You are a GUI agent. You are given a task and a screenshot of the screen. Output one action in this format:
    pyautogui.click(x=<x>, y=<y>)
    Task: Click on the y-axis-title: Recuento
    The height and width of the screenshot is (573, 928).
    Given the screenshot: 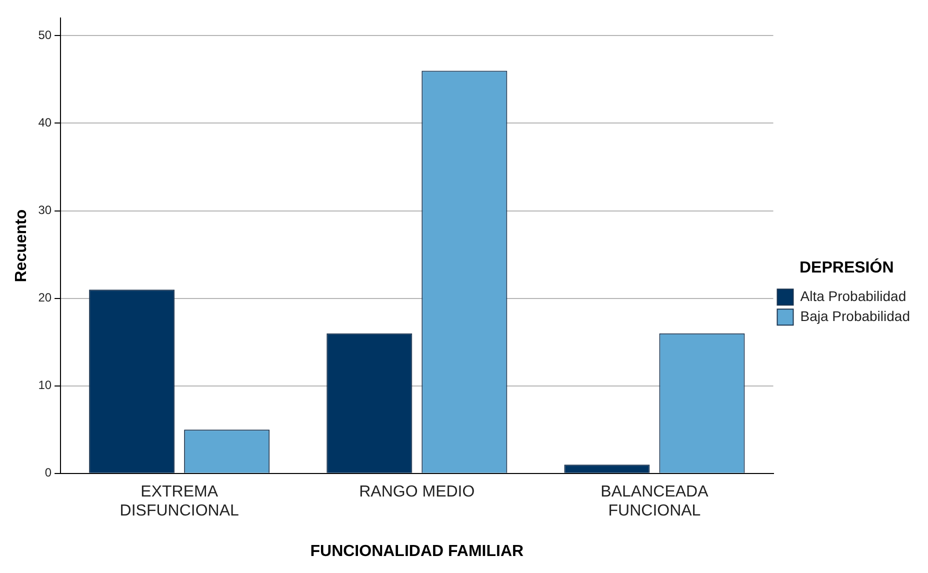 What is the action you would take?
    pyautogui.click(x=21, y=245)
    